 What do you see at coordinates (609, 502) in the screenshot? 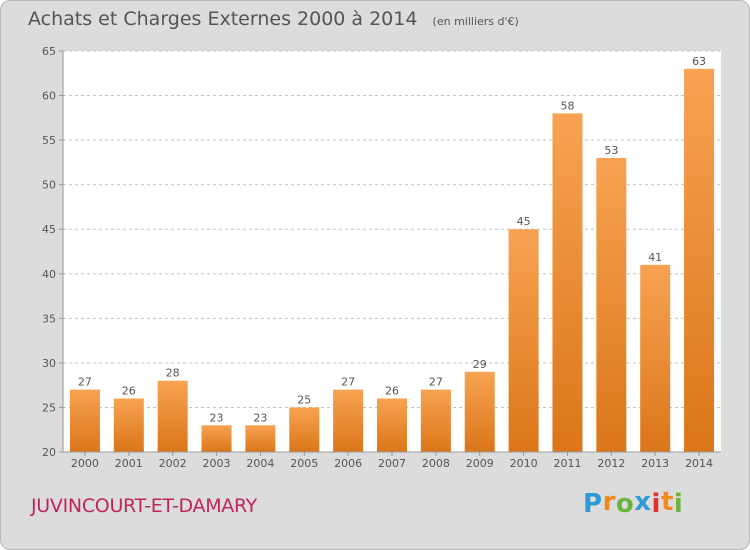
I see `logo-letter: r` at bounding box center [609, 502].